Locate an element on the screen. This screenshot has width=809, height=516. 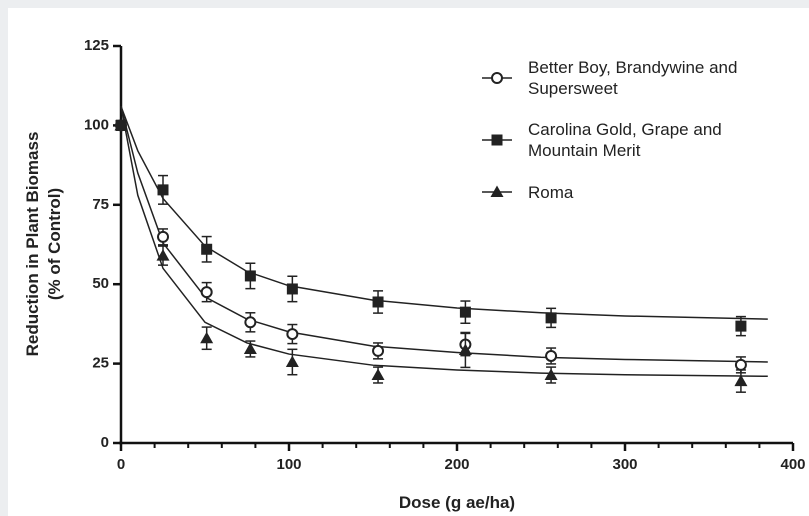
x-tick-label: 300 is located at coordinates (624, 464).